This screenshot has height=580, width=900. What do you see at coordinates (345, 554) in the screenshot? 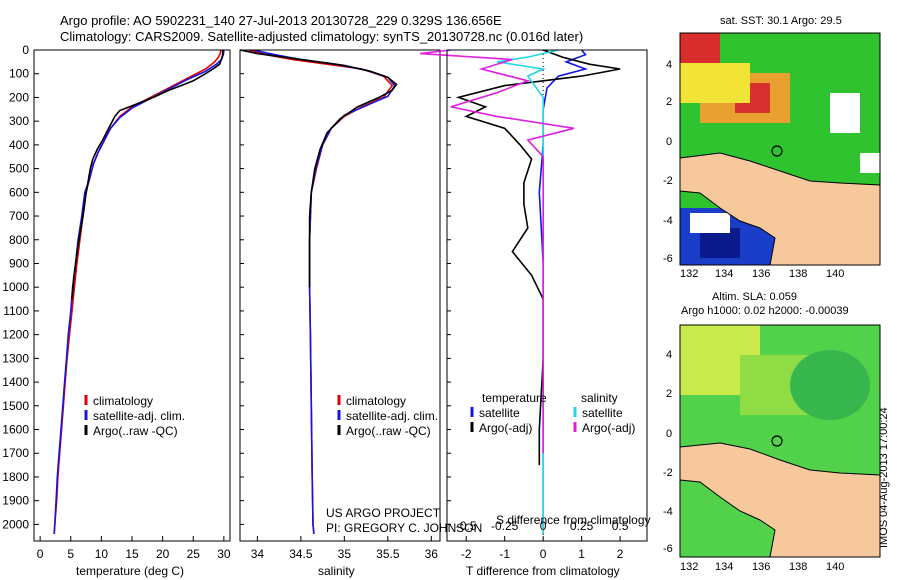
I see `x-tick-label: 35` at bounding box center [345, 554].